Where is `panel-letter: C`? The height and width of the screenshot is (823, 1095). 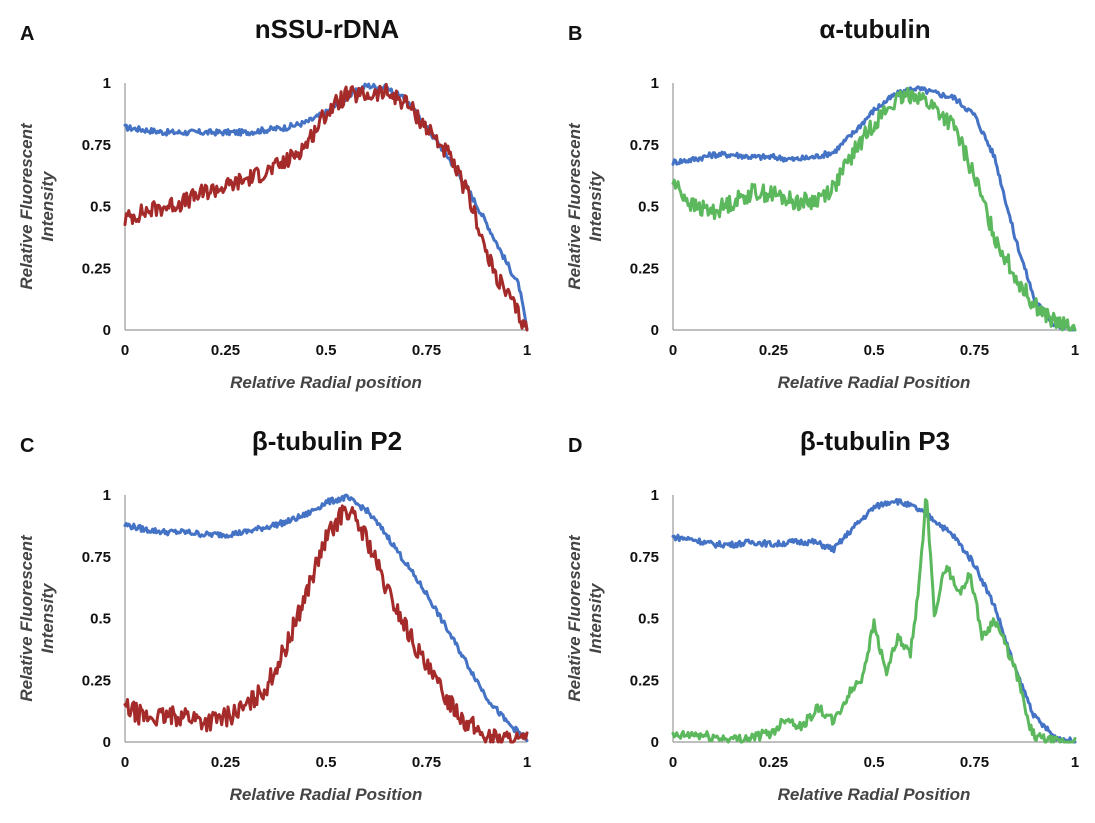
panel-letter: C is located at coordinates (27, 446).